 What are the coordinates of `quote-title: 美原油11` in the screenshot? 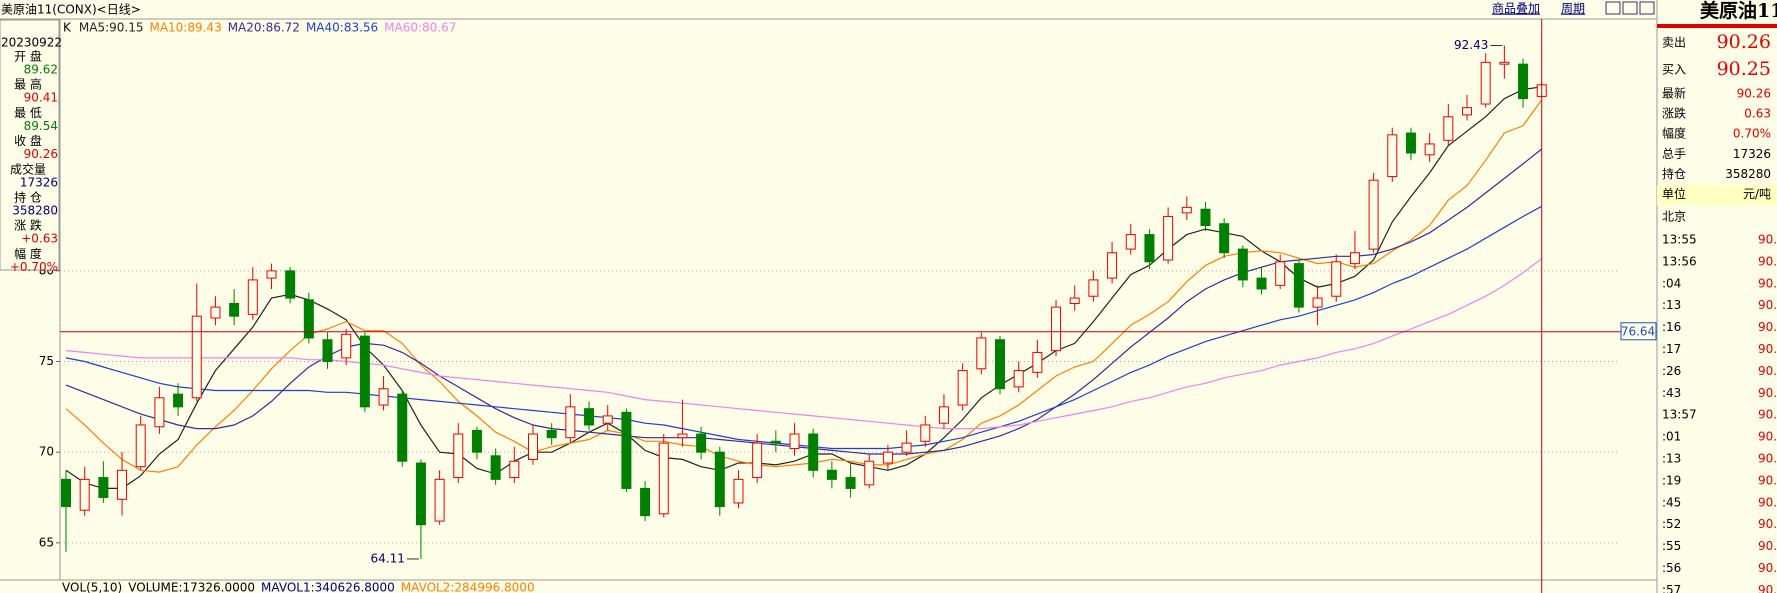 It's located at (1738, 11).